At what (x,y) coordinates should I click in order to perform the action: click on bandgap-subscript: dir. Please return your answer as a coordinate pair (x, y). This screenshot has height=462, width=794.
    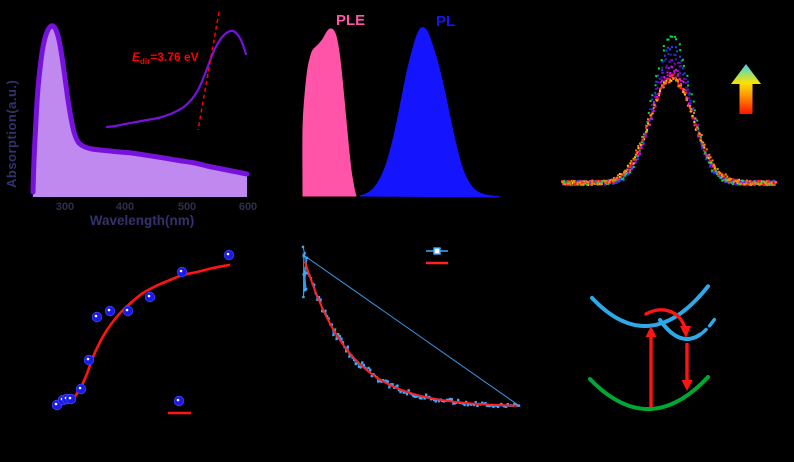
    Looking at the image, I should click on (145, 61).